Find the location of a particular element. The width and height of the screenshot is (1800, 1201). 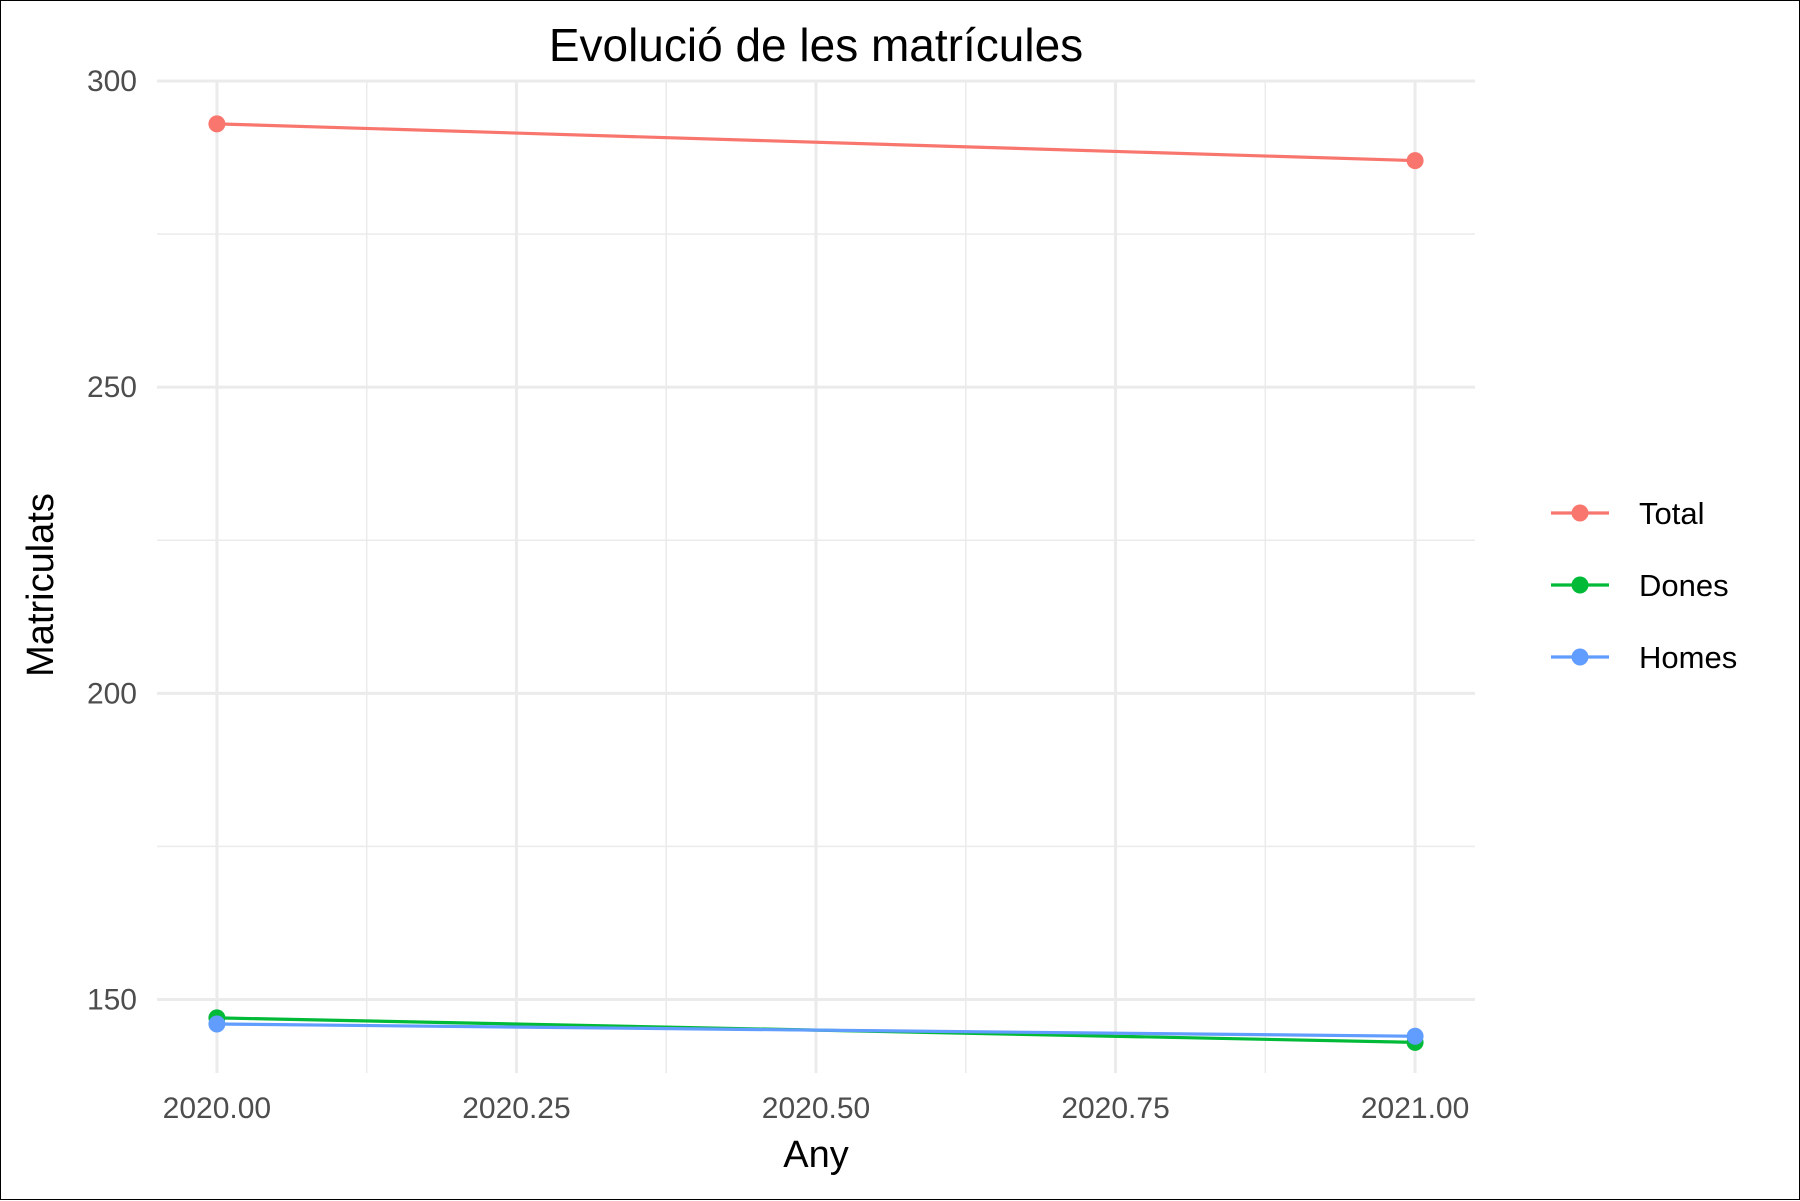

x-tick-label: 2020.25 is located at coordinates (516, 1108).